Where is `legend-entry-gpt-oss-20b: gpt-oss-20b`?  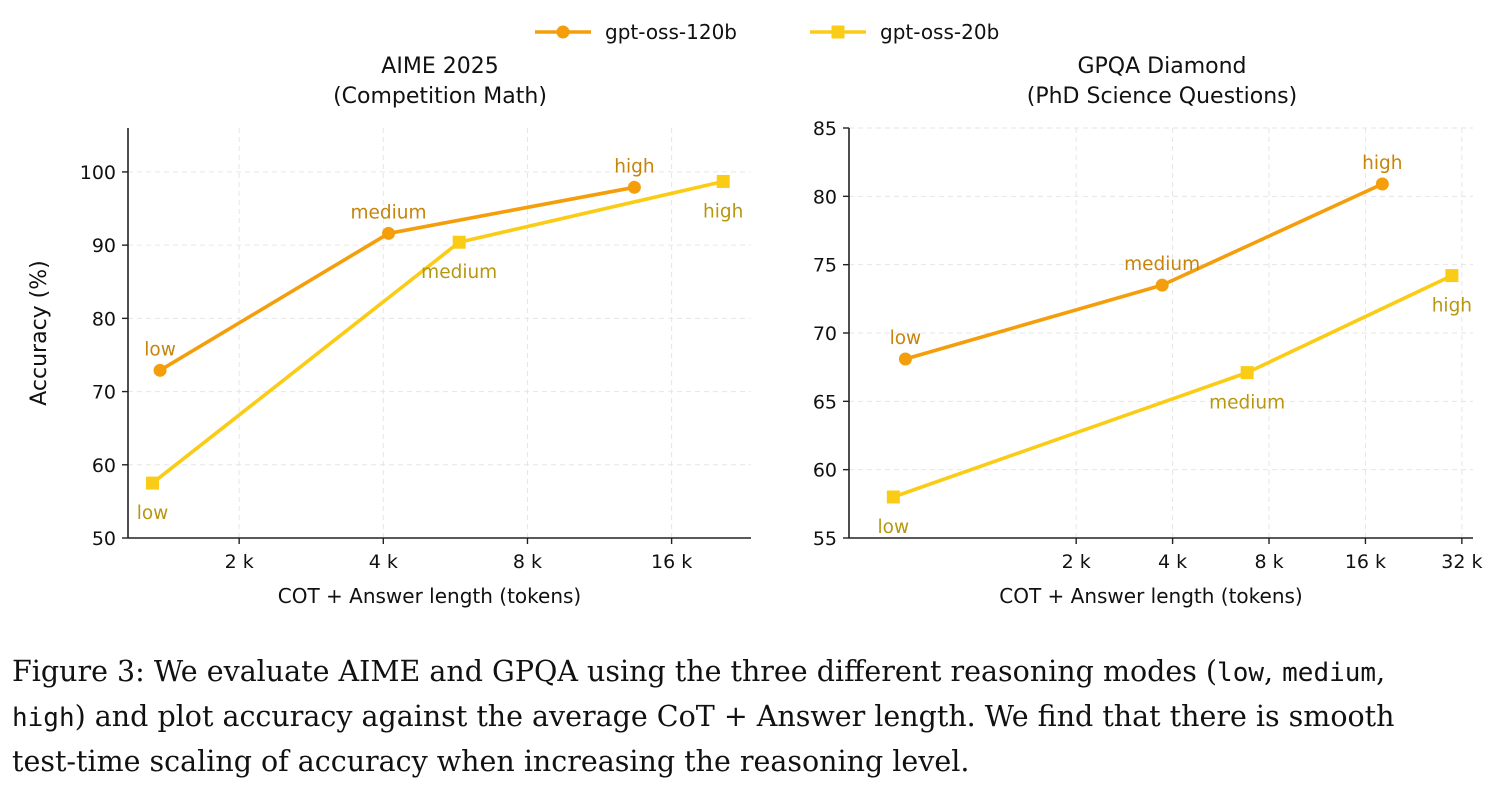
legend-entry-gpt-oss-20b: gpt-oss-20b is located at coordinates (904, 32).